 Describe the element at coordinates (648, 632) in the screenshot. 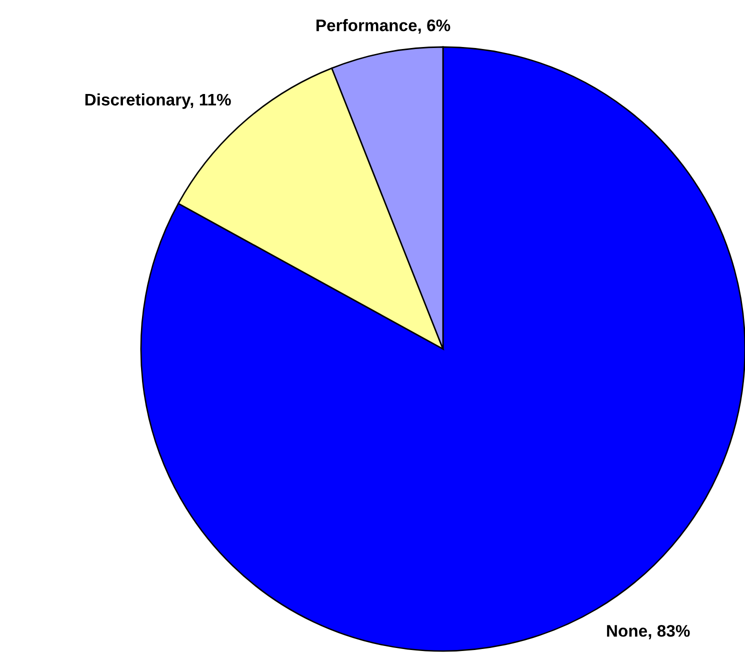

I see `slice-label: None, 83%` at that location.